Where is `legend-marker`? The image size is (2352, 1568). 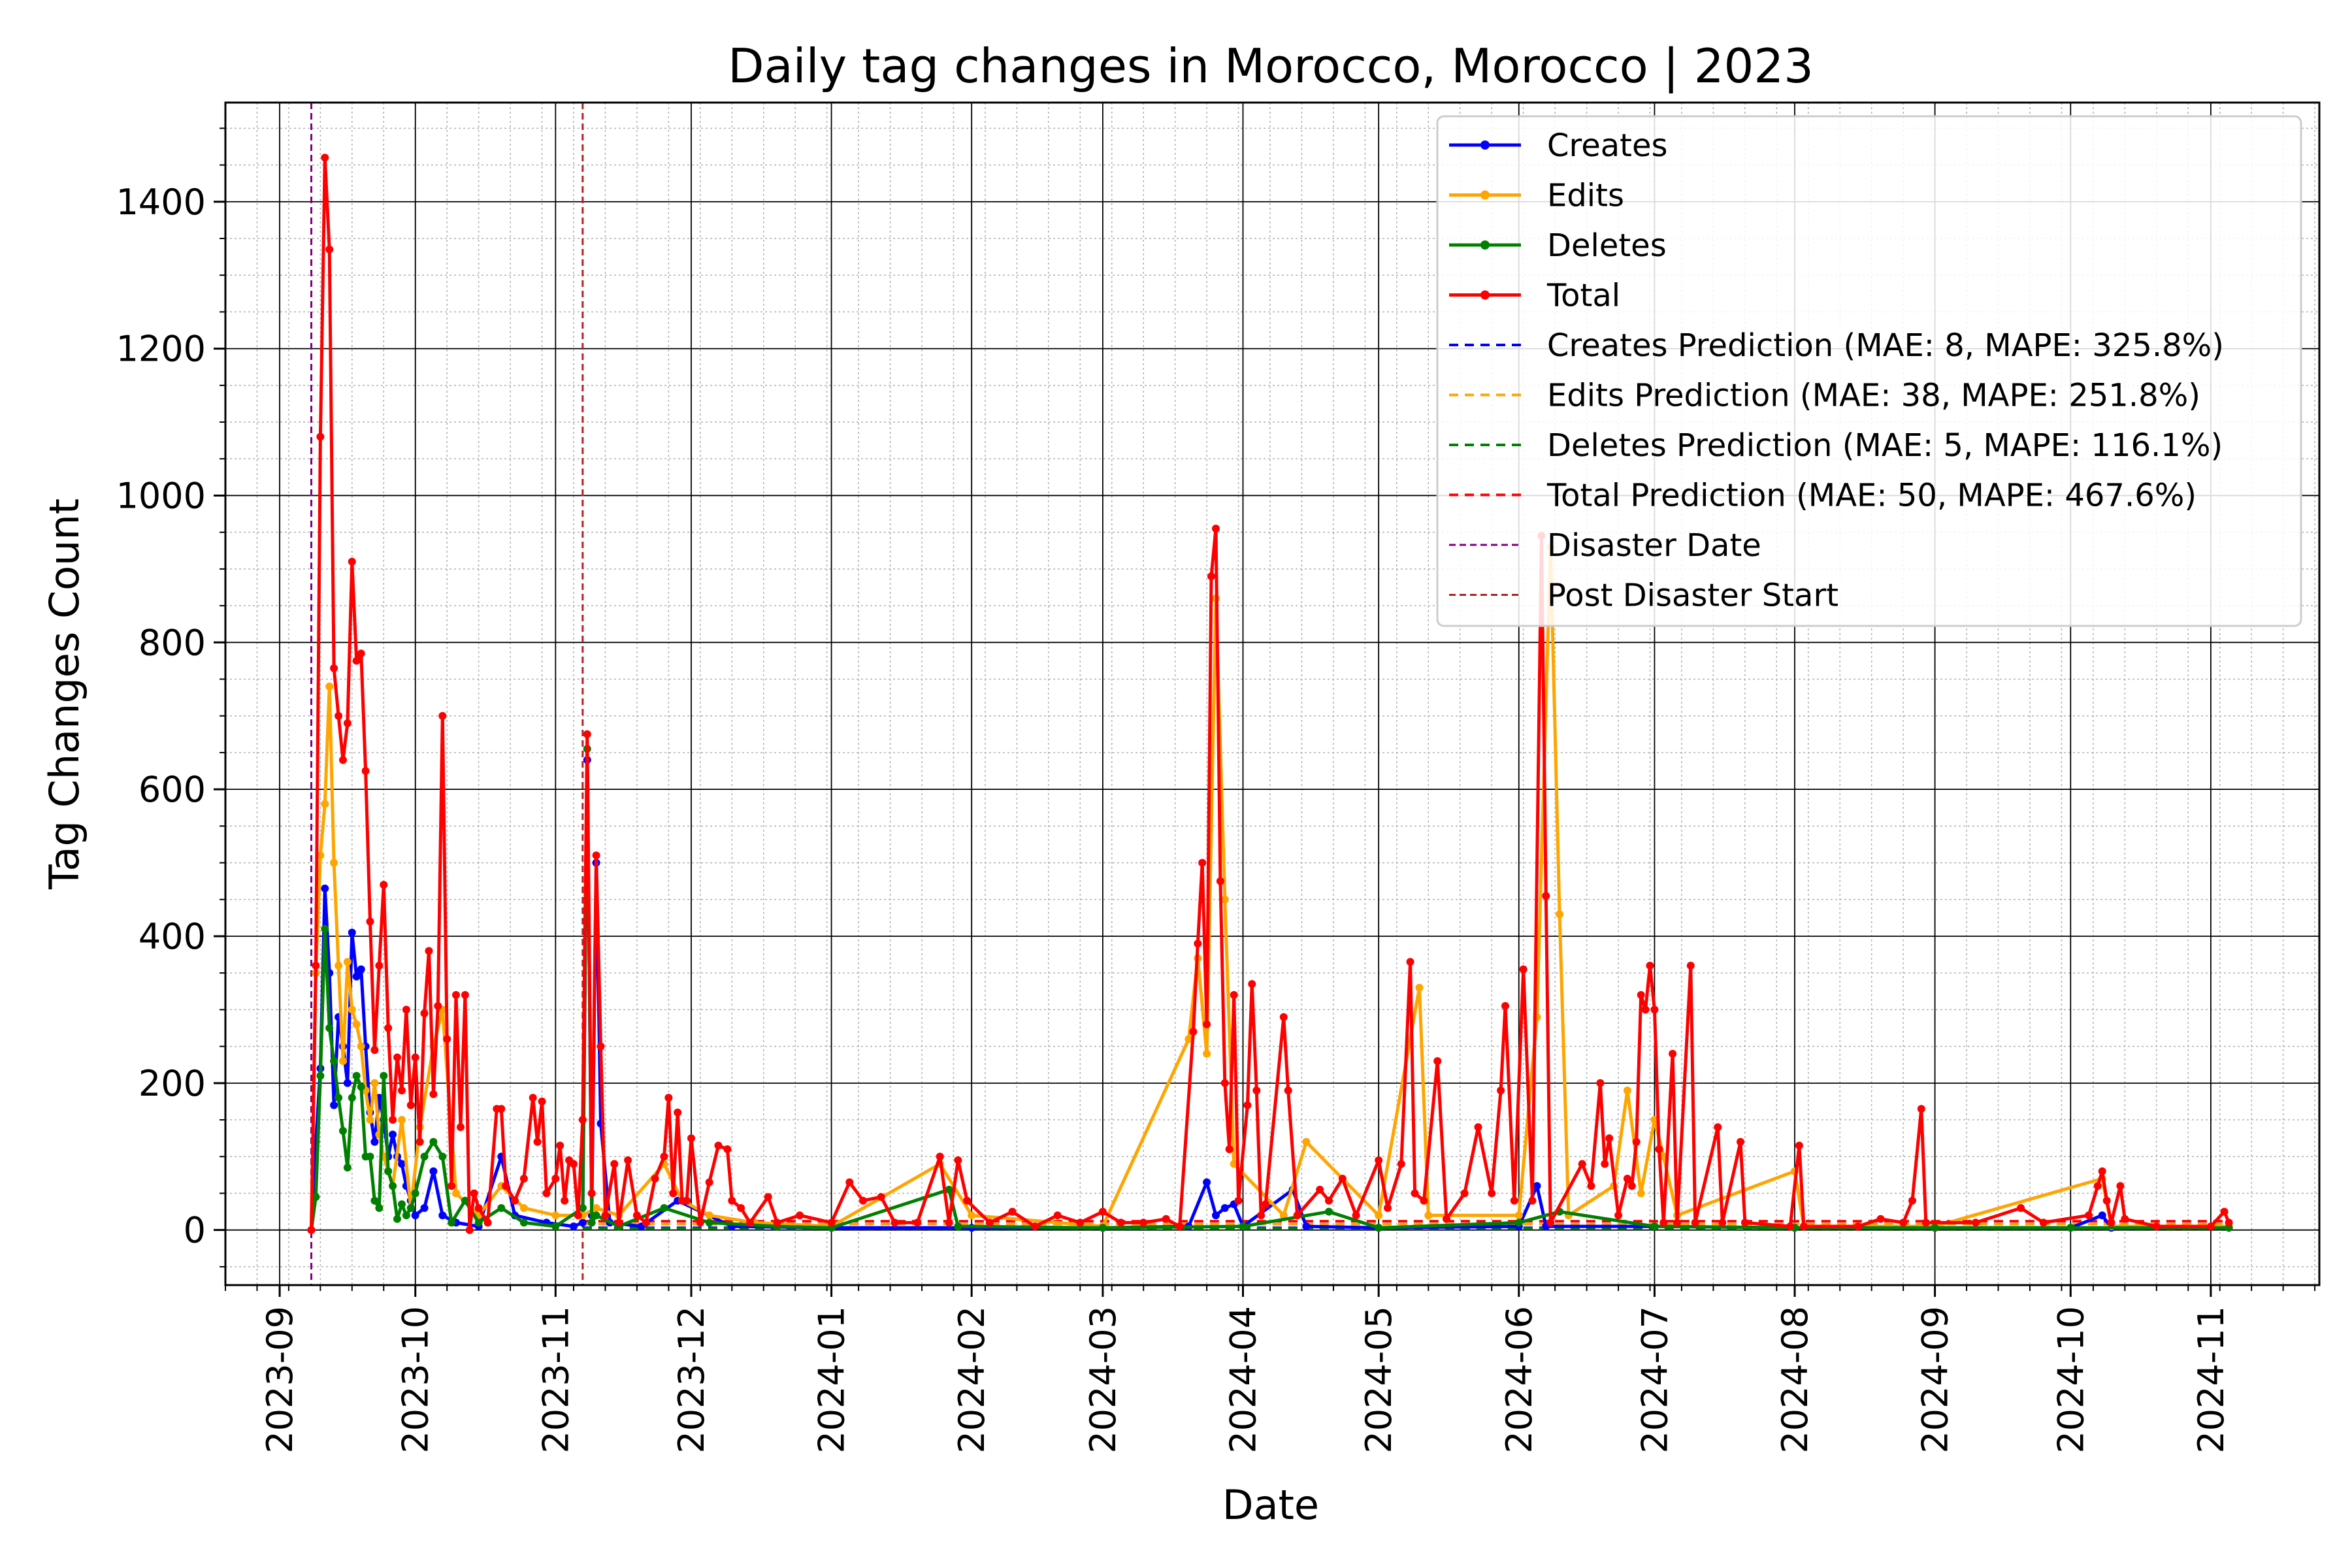
legend-marker is located at coordinates (1485, 195).